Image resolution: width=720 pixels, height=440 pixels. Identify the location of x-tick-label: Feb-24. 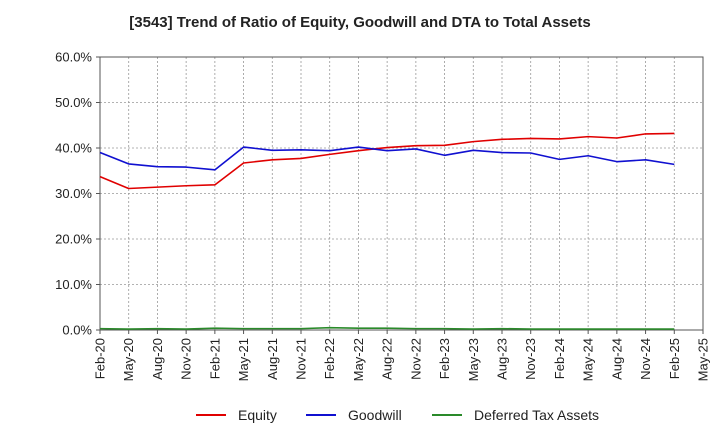
(559, 358).